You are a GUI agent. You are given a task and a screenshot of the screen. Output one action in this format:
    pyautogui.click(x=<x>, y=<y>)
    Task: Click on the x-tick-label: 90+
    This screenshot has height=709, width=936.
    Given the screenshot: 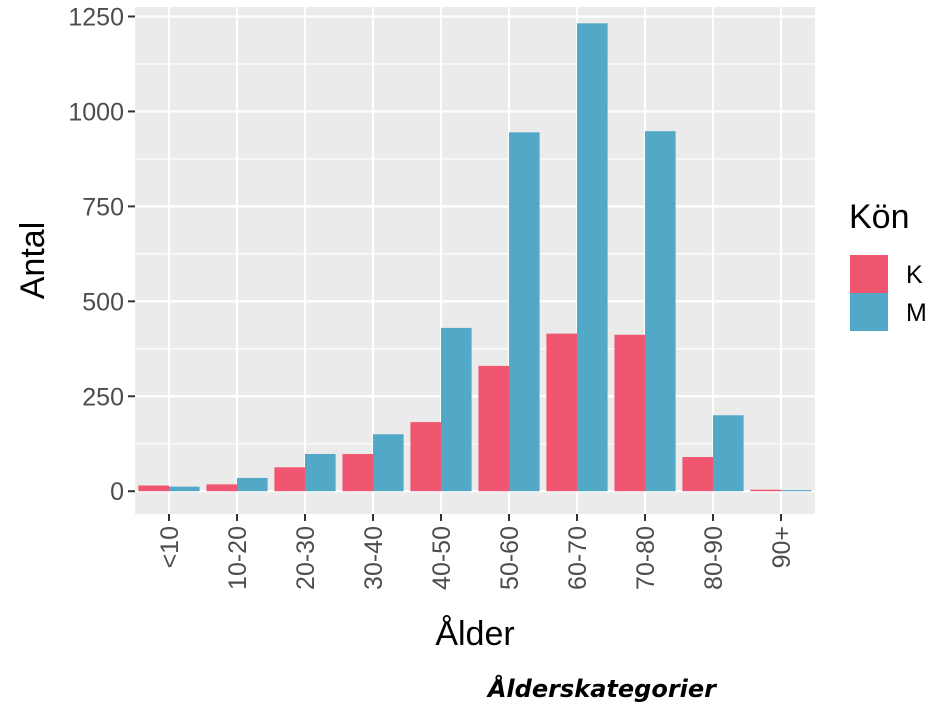 What is the action you would take?
    pyautogui.click(x=782, y=547)
    